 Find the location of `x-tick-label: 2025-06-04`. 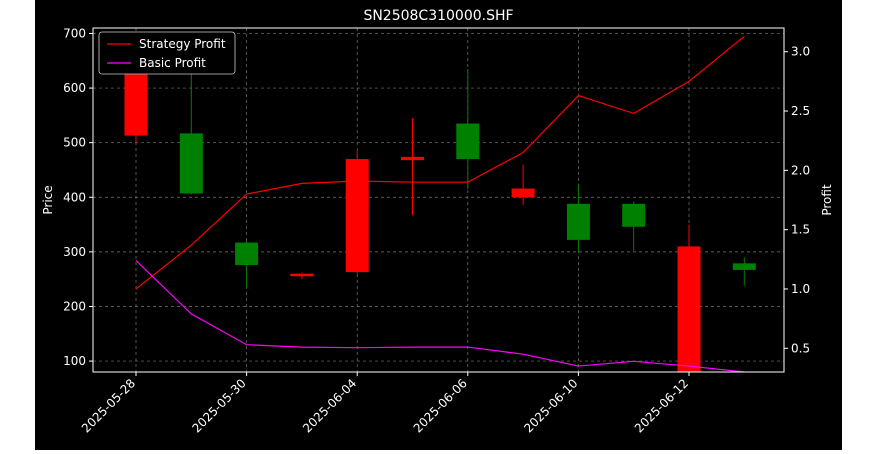

x-tick-label: 2025-06-04 is located at coordinates (329, 405).